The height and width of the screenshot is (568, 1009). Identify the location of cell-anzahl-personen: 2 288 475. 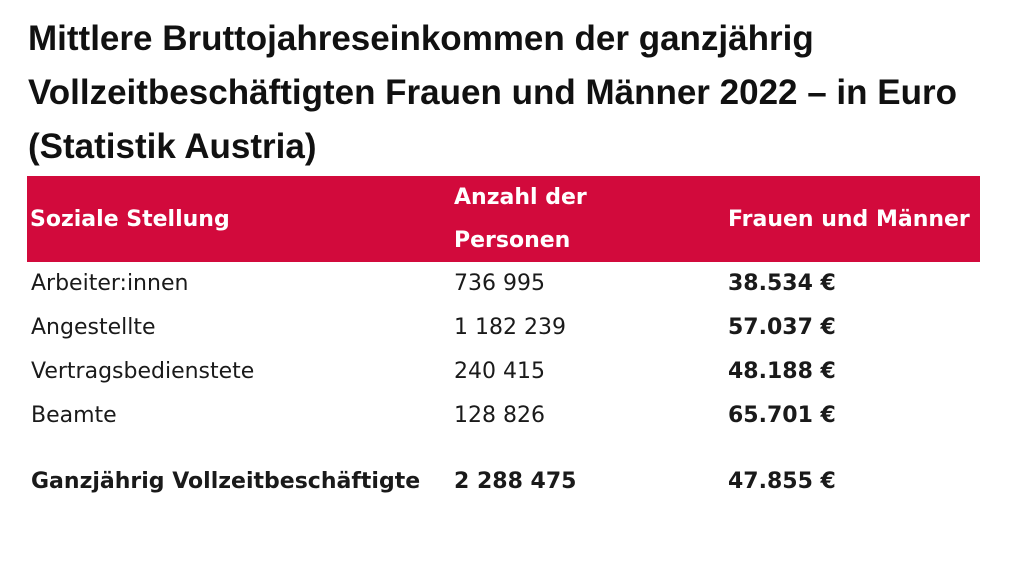
(515, 481).